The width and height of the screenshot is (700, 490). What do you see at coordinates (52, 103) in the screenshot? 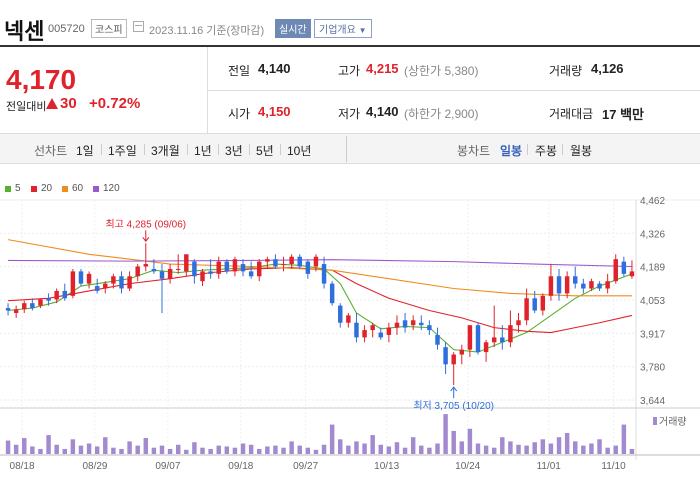
I see `up-triangle-icon` at bounding box center [52, 103].